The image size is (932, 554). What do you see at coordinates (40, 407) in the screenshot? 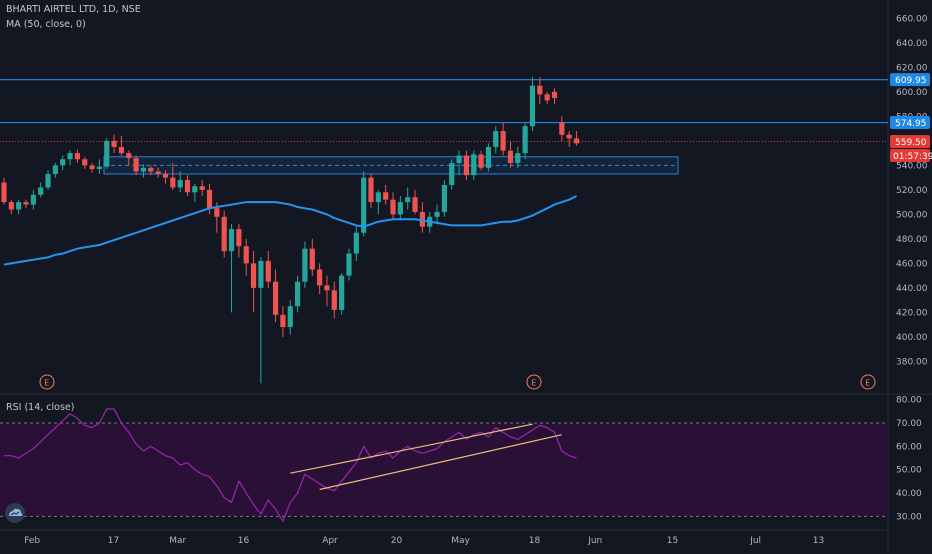
I see `rsi-indicator-label: RSI (14, close)` at bounding box center [40, 407].